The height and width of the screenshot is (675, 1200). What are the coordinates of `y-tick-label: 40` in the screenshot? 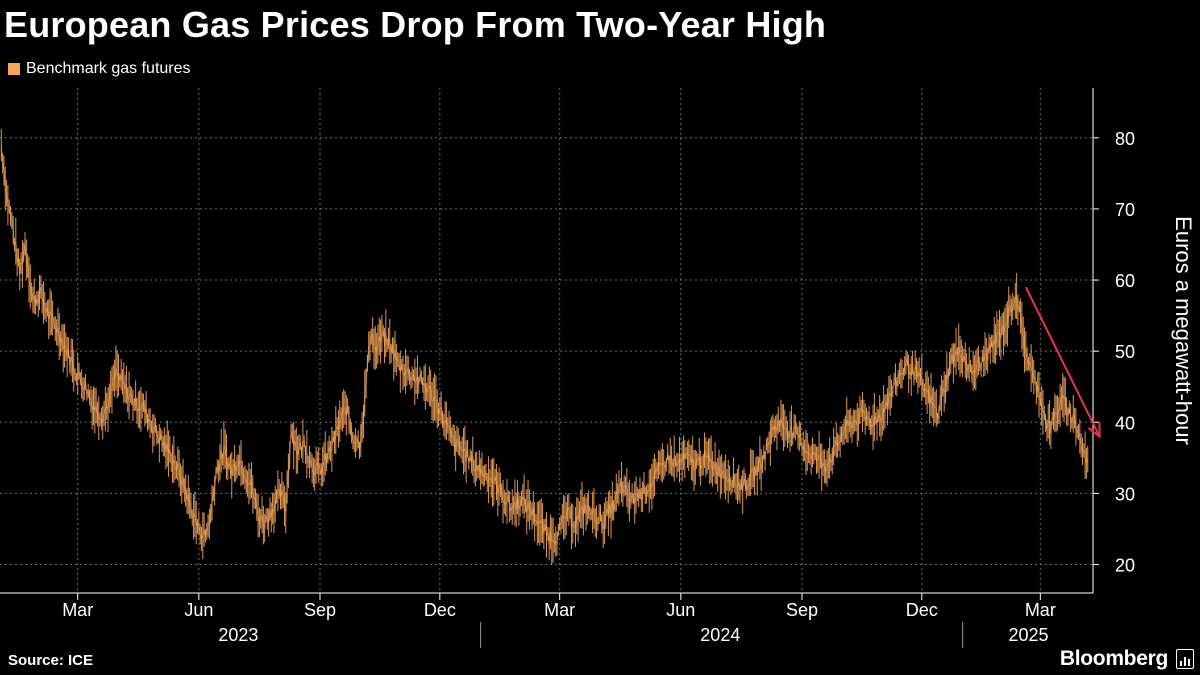 It's located at (1125, 423).